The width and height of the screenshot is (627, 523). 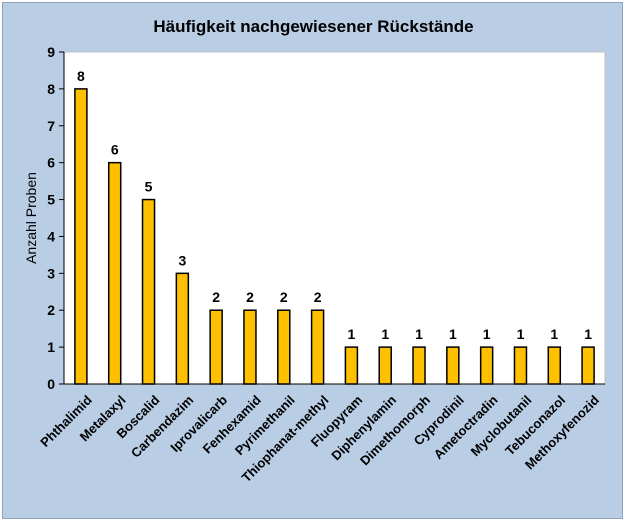 I want to click on chart-title: Häufigkeit nachgewiesener Rückstände, so click(x=313, y=26).